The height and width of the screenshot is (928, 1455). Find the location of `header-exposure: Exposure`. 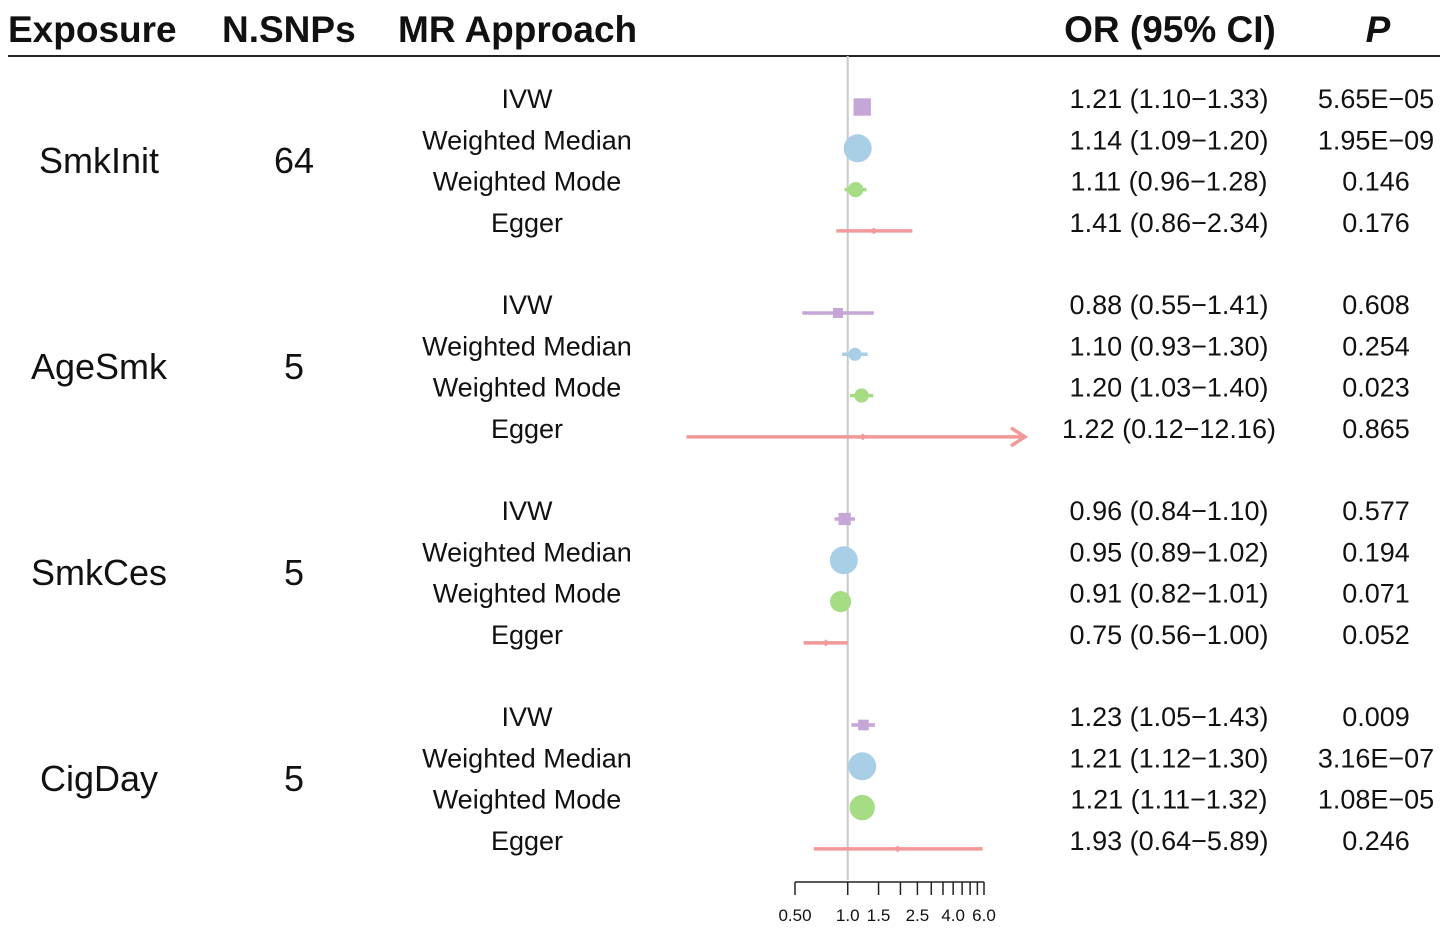

header-exposure: Exposure is located at coordinates (92, 29).